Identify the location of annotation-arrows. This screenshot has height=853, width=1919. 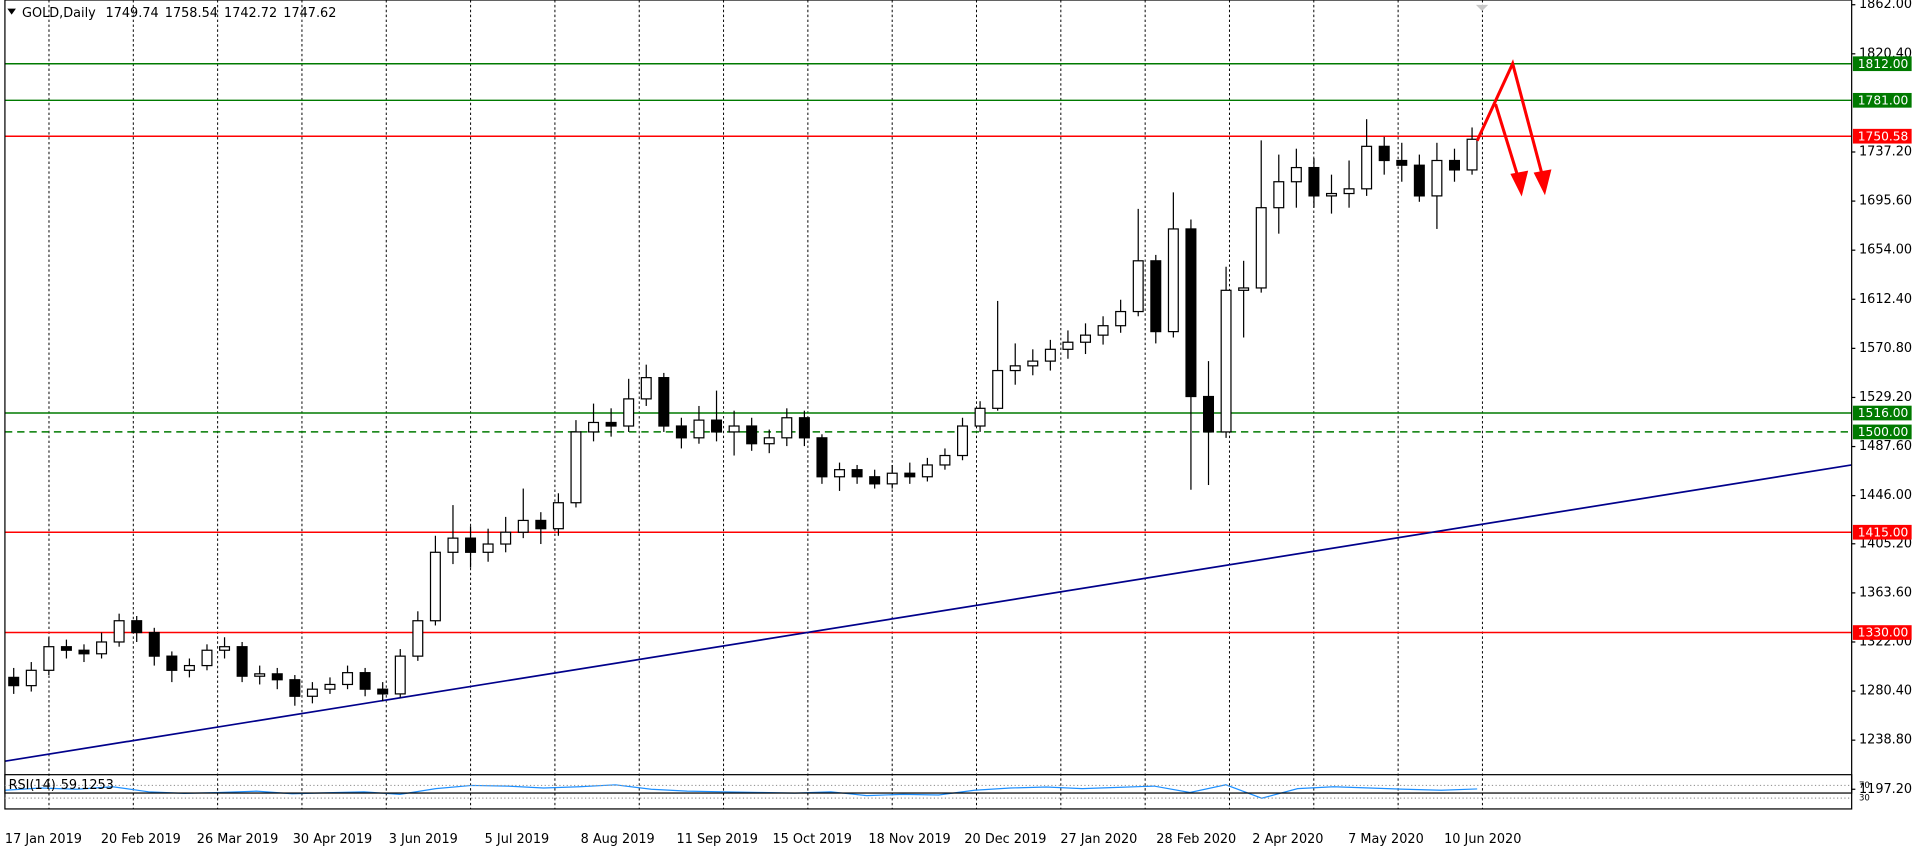
(1513, 128).